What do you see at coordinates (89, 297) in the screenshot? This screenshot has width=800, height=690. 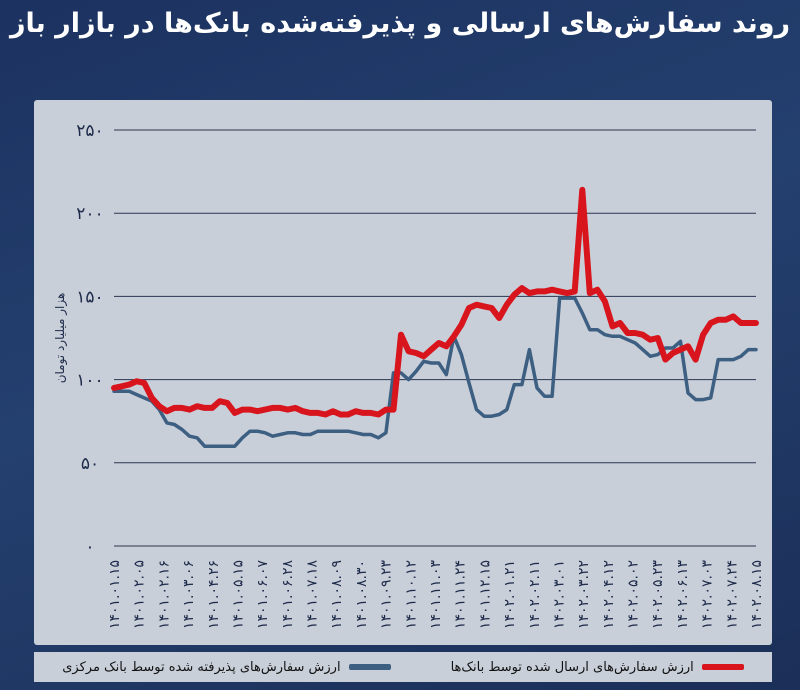 I see `y-tick-label: ۱۵۰` at bounding box center [89, 297].